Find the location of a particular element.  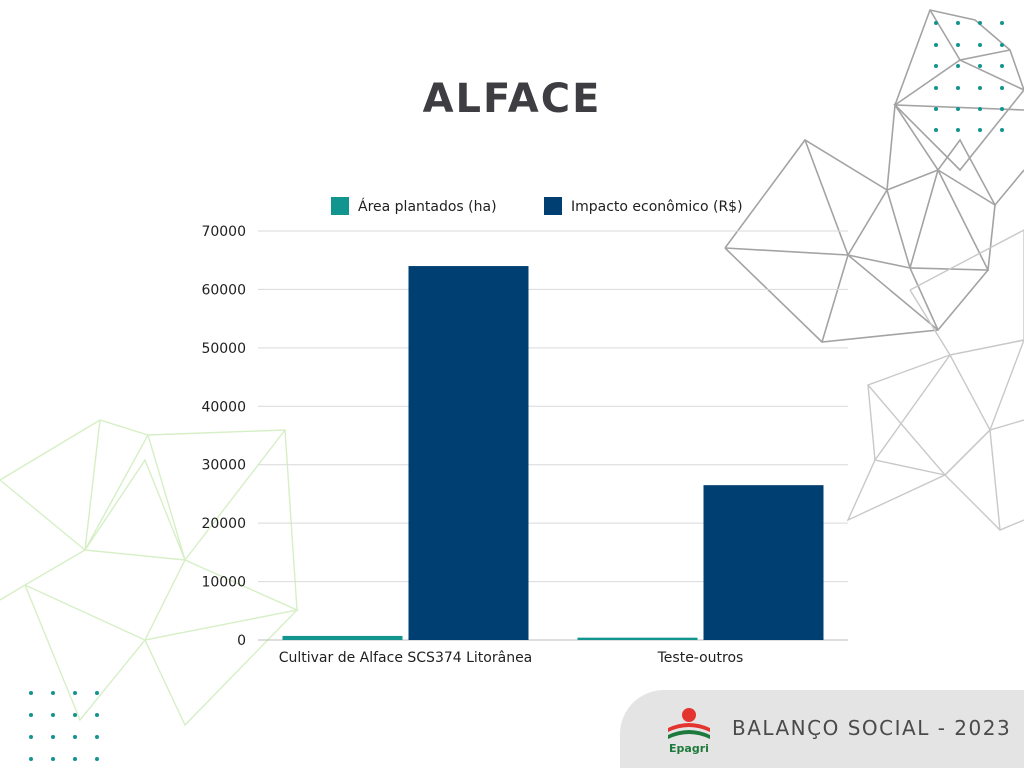

x-tick-label: Teste-outros is located at coordinates (700, 658).